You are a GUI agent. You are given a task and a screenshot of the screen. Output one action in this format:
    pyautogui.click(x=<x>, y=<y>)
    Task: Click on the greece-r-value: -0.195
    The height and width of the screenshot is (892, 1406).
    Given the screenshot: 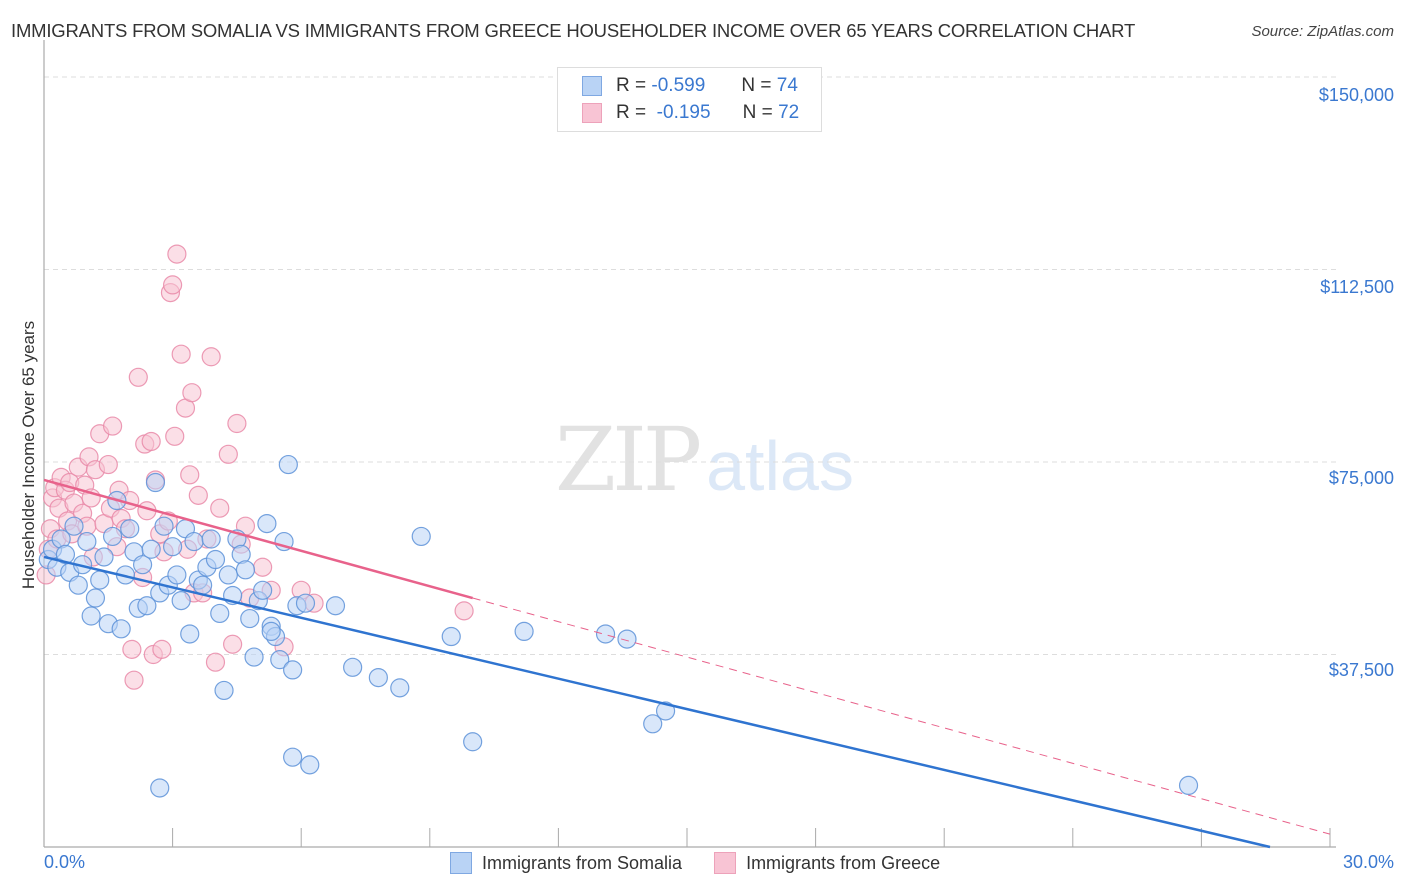 What is the action you would take?
    pyautogui.click(x=683, y=112)
    